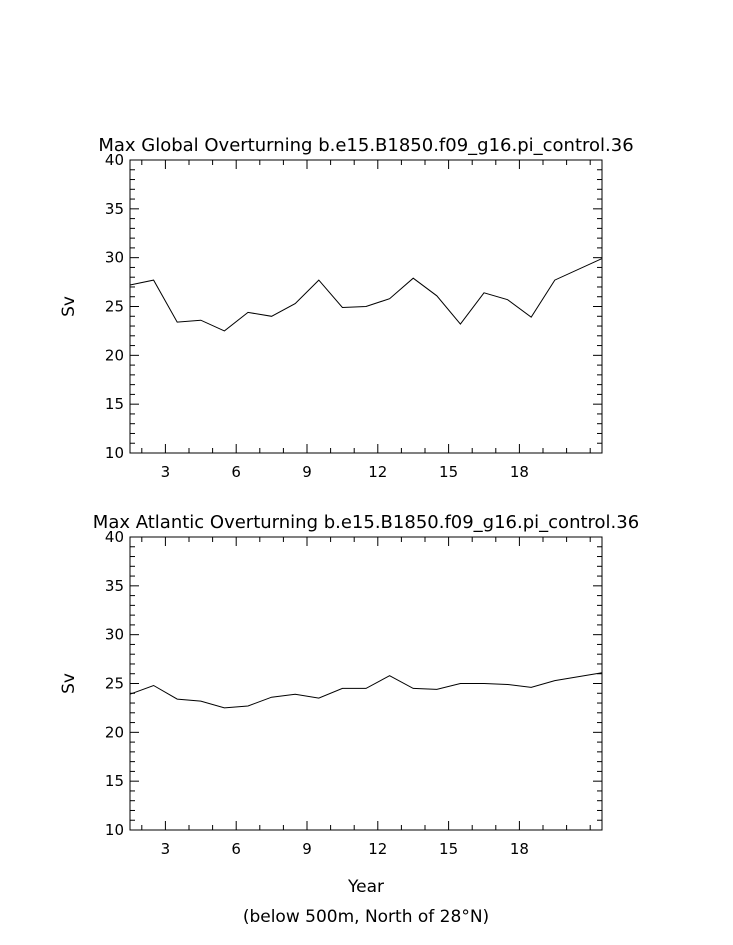 The width and height of the screenshot is (733, 945). What do you see at coordinates (366, 917) in the screenshot?
I see `footnote: (below 500m, North of 28°N)` at bounding box center [366, 917].